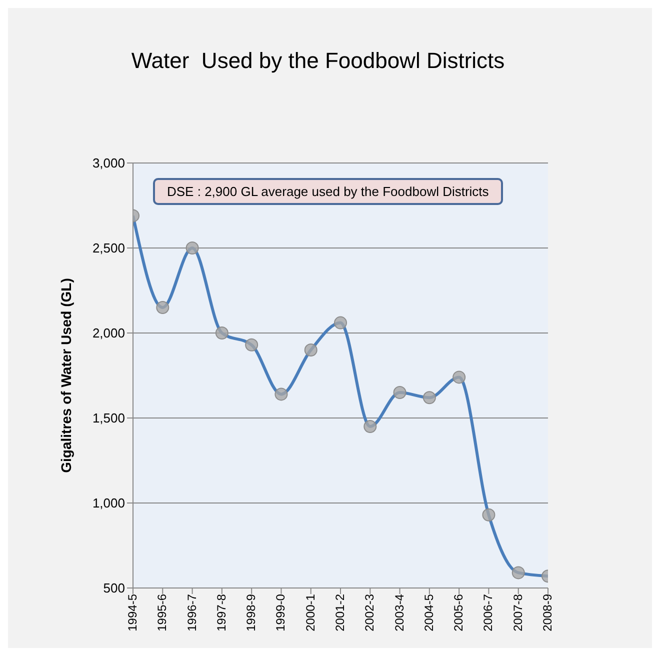 The height and width of the screenshot is (658, 660). Describe the element at coordinates (429, 613) in the screenshot. I see `x-tick-label: 2004-5` at that location.